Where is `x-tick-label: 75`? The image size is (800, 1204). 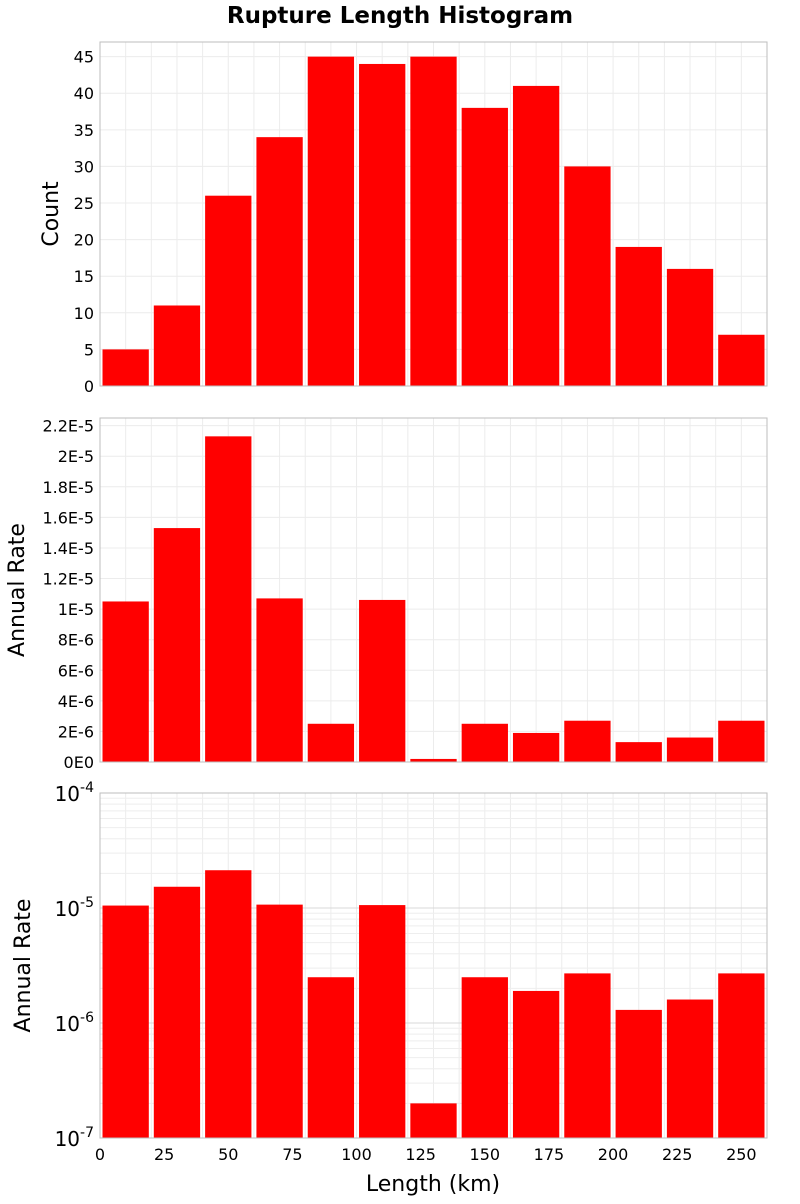
x-tick-label: 75 is located at coordinates (292, 1154).